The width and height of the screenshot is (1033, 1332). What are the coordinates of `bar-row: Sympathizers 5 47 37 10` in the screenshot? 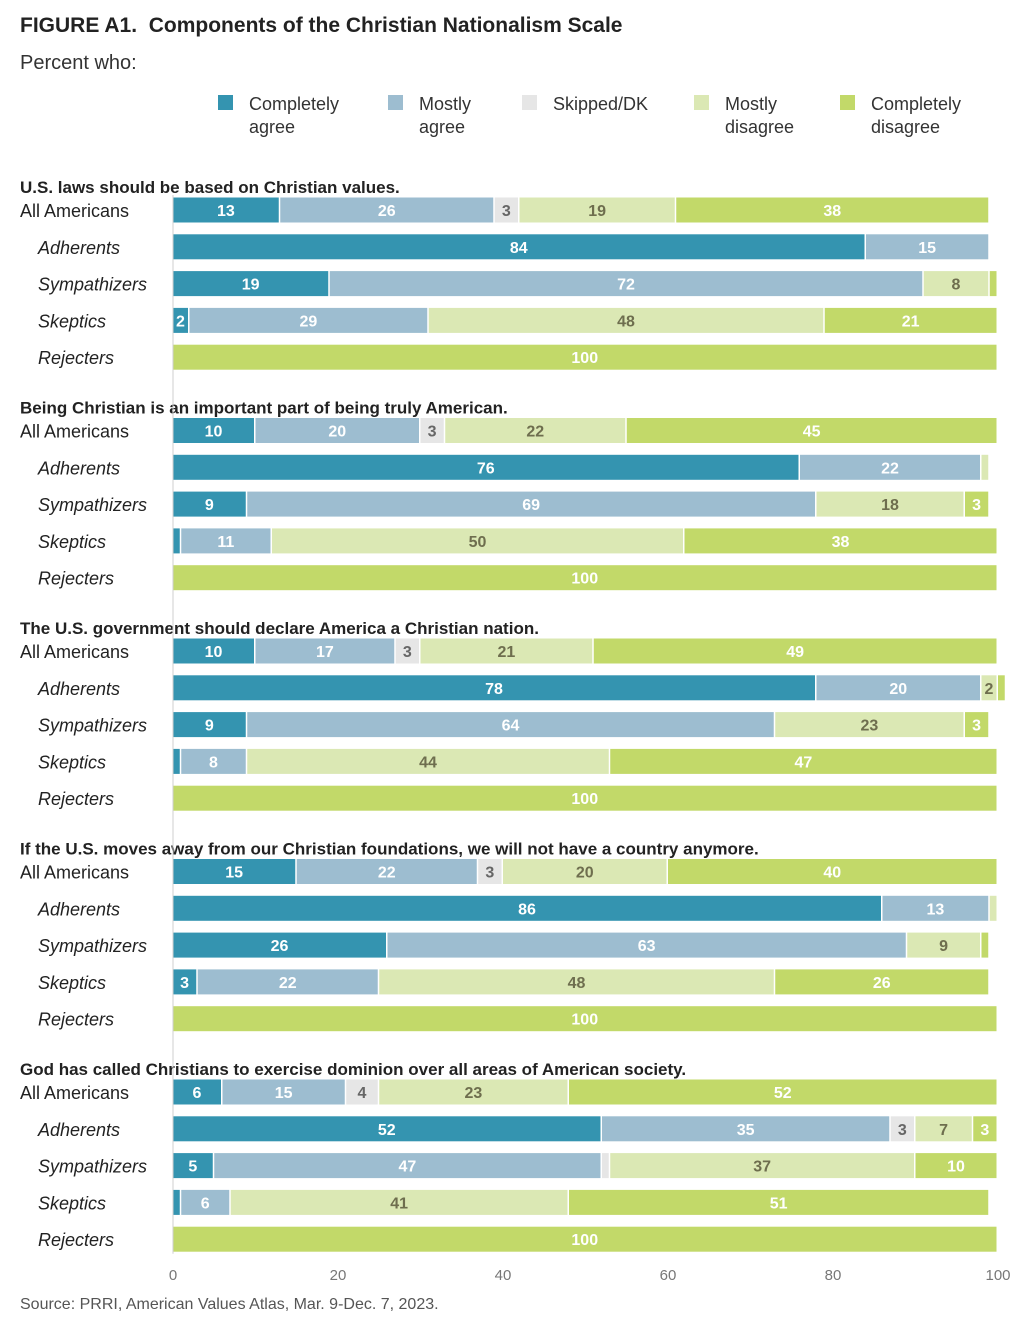 It's located at (517, 1166).